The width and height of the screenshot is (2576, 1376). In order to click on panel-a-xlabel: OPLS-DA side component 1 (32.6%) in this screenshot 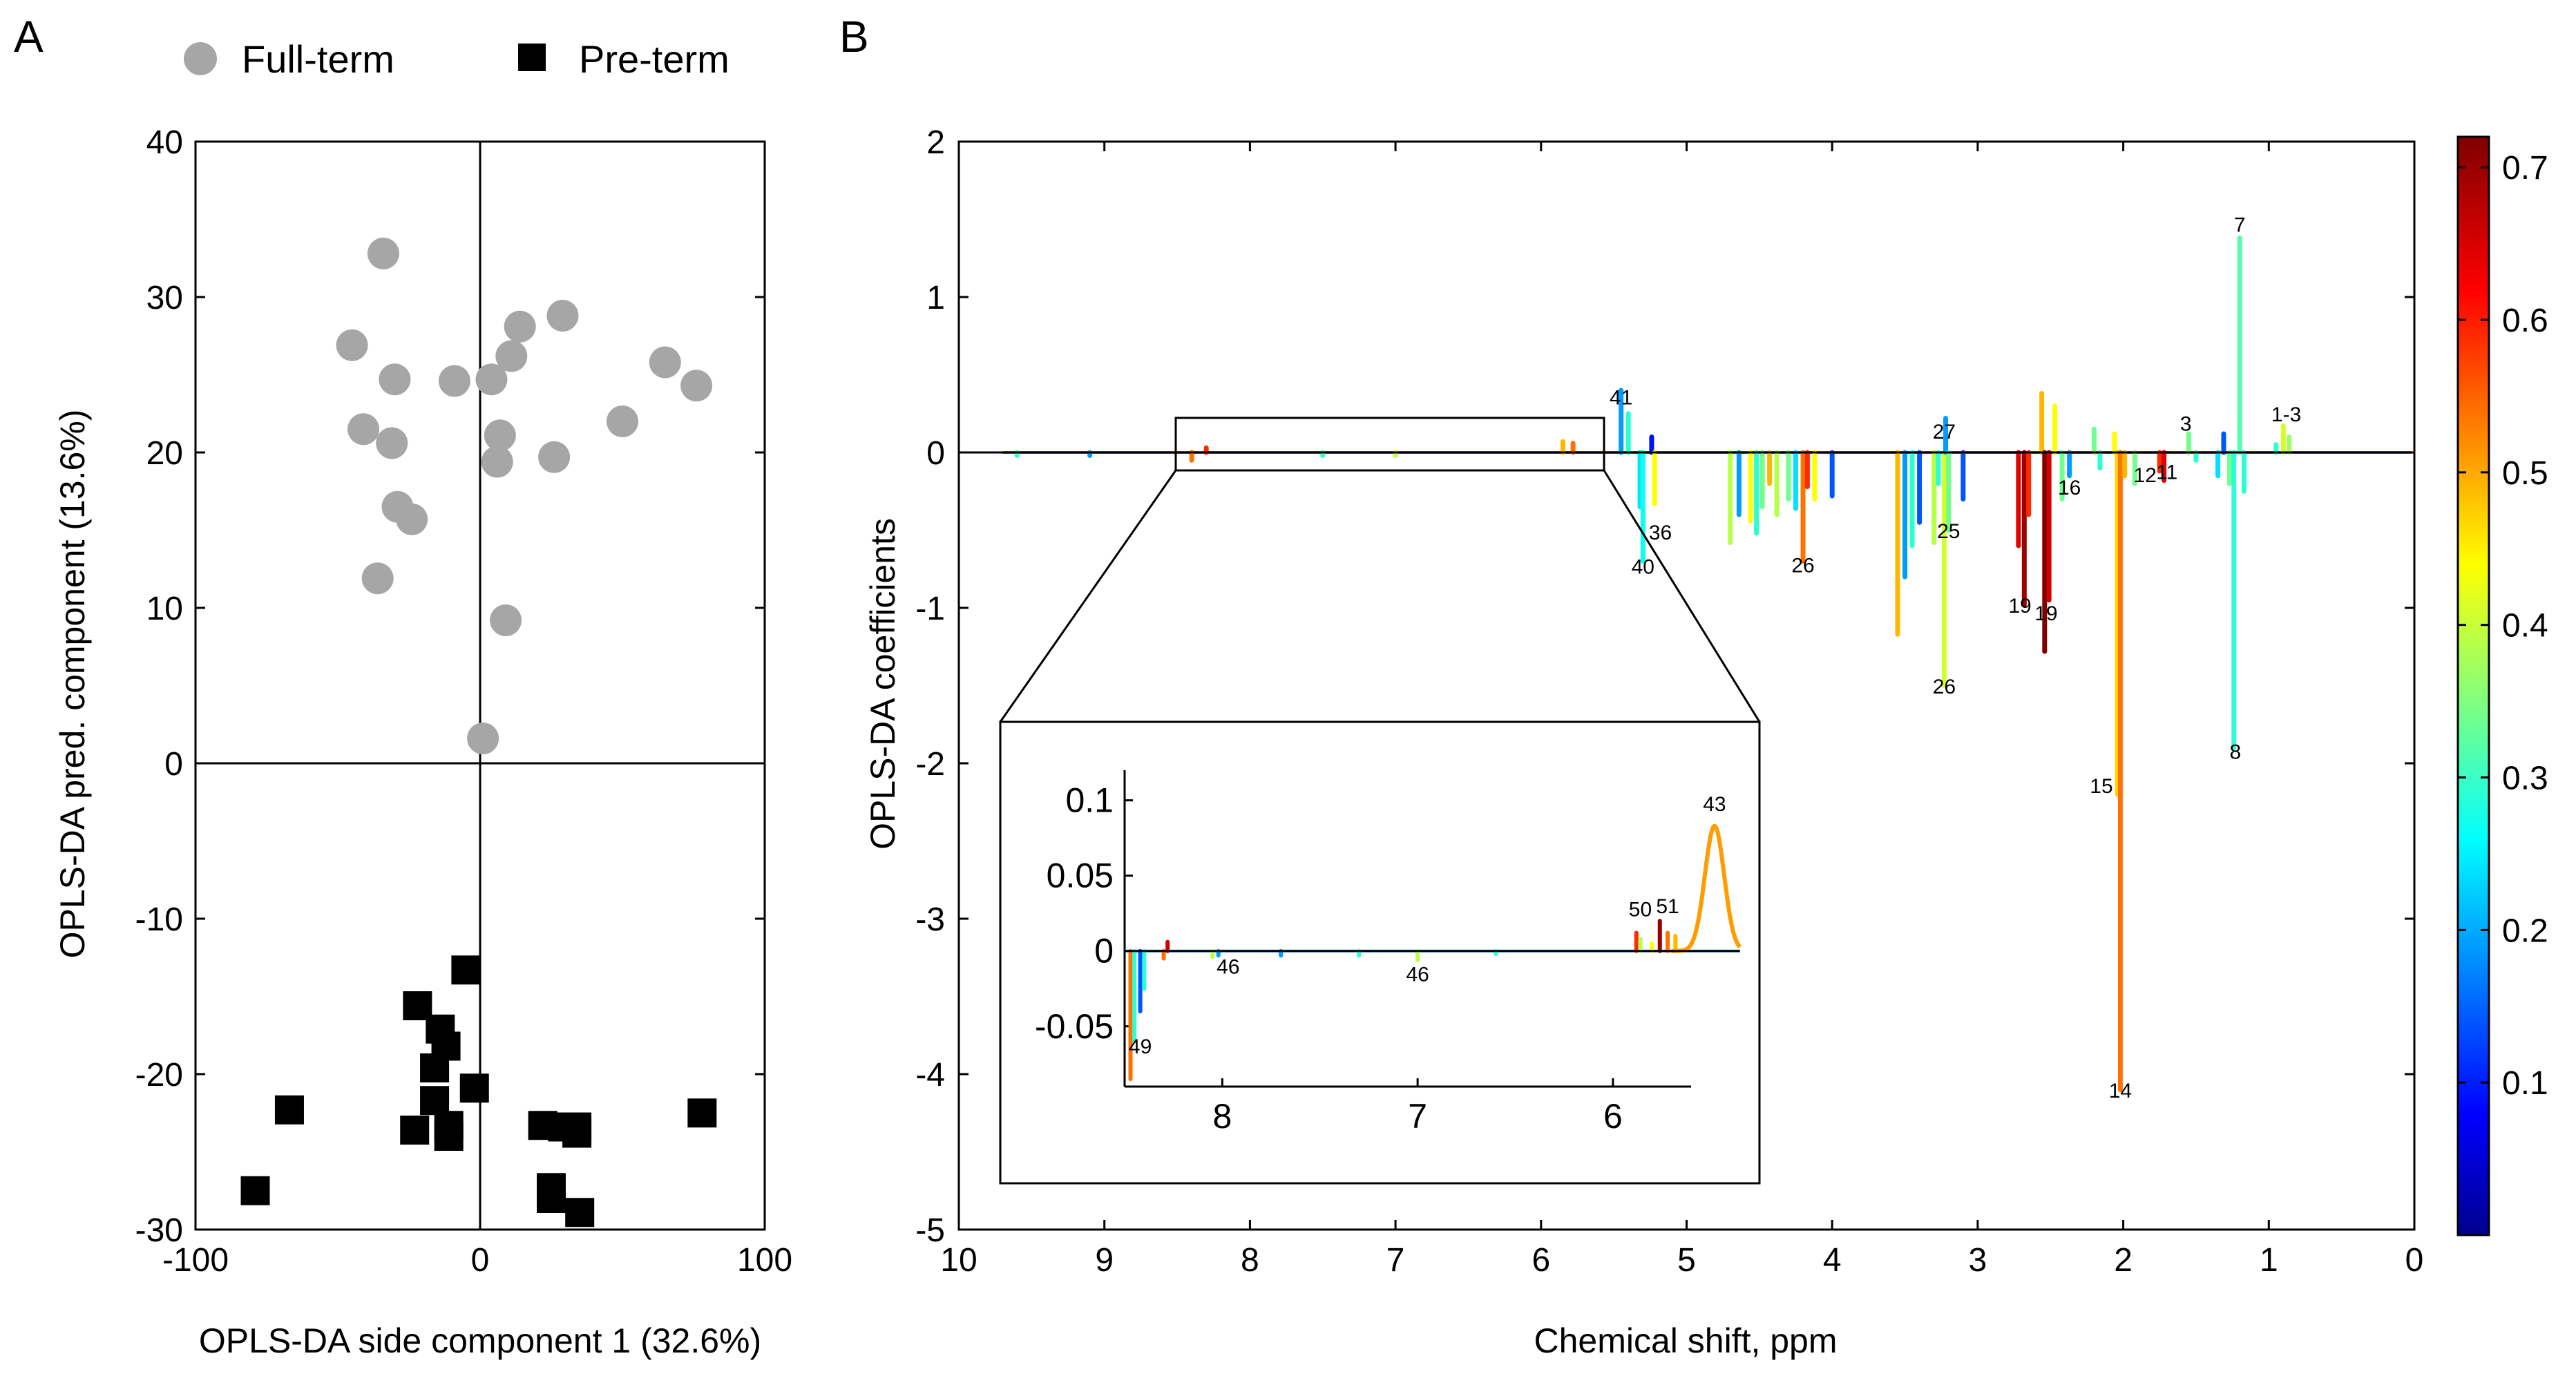, I will do `click(480, 1340)`.